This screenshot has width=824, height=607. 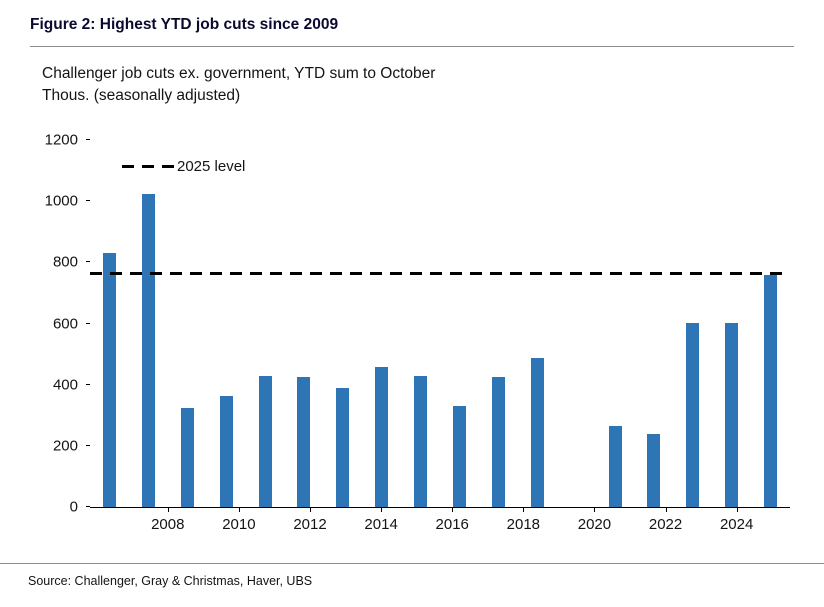 What do you see at coordinates (226, 323) in the screenshot?
I see `bar-slot-2011` at bounding box center [226, 323].